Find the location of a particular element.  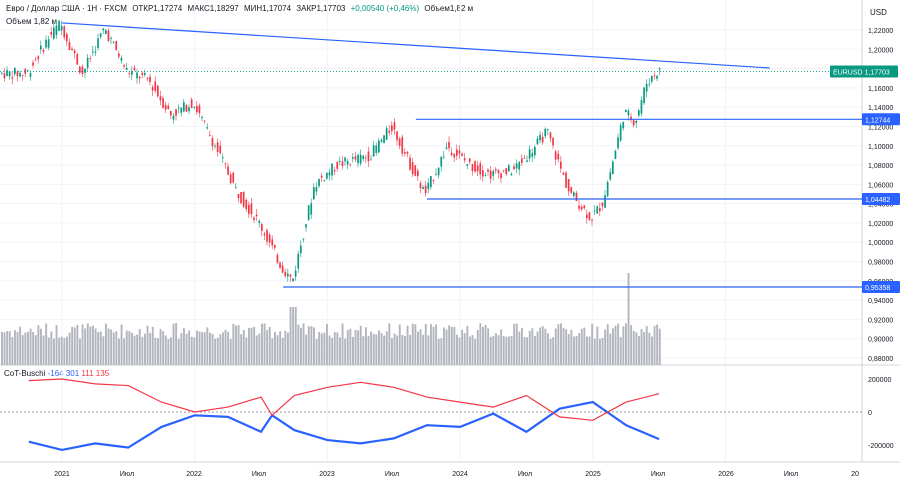

price-tick-label: 1,10000 is located at coordinates (880, 147).